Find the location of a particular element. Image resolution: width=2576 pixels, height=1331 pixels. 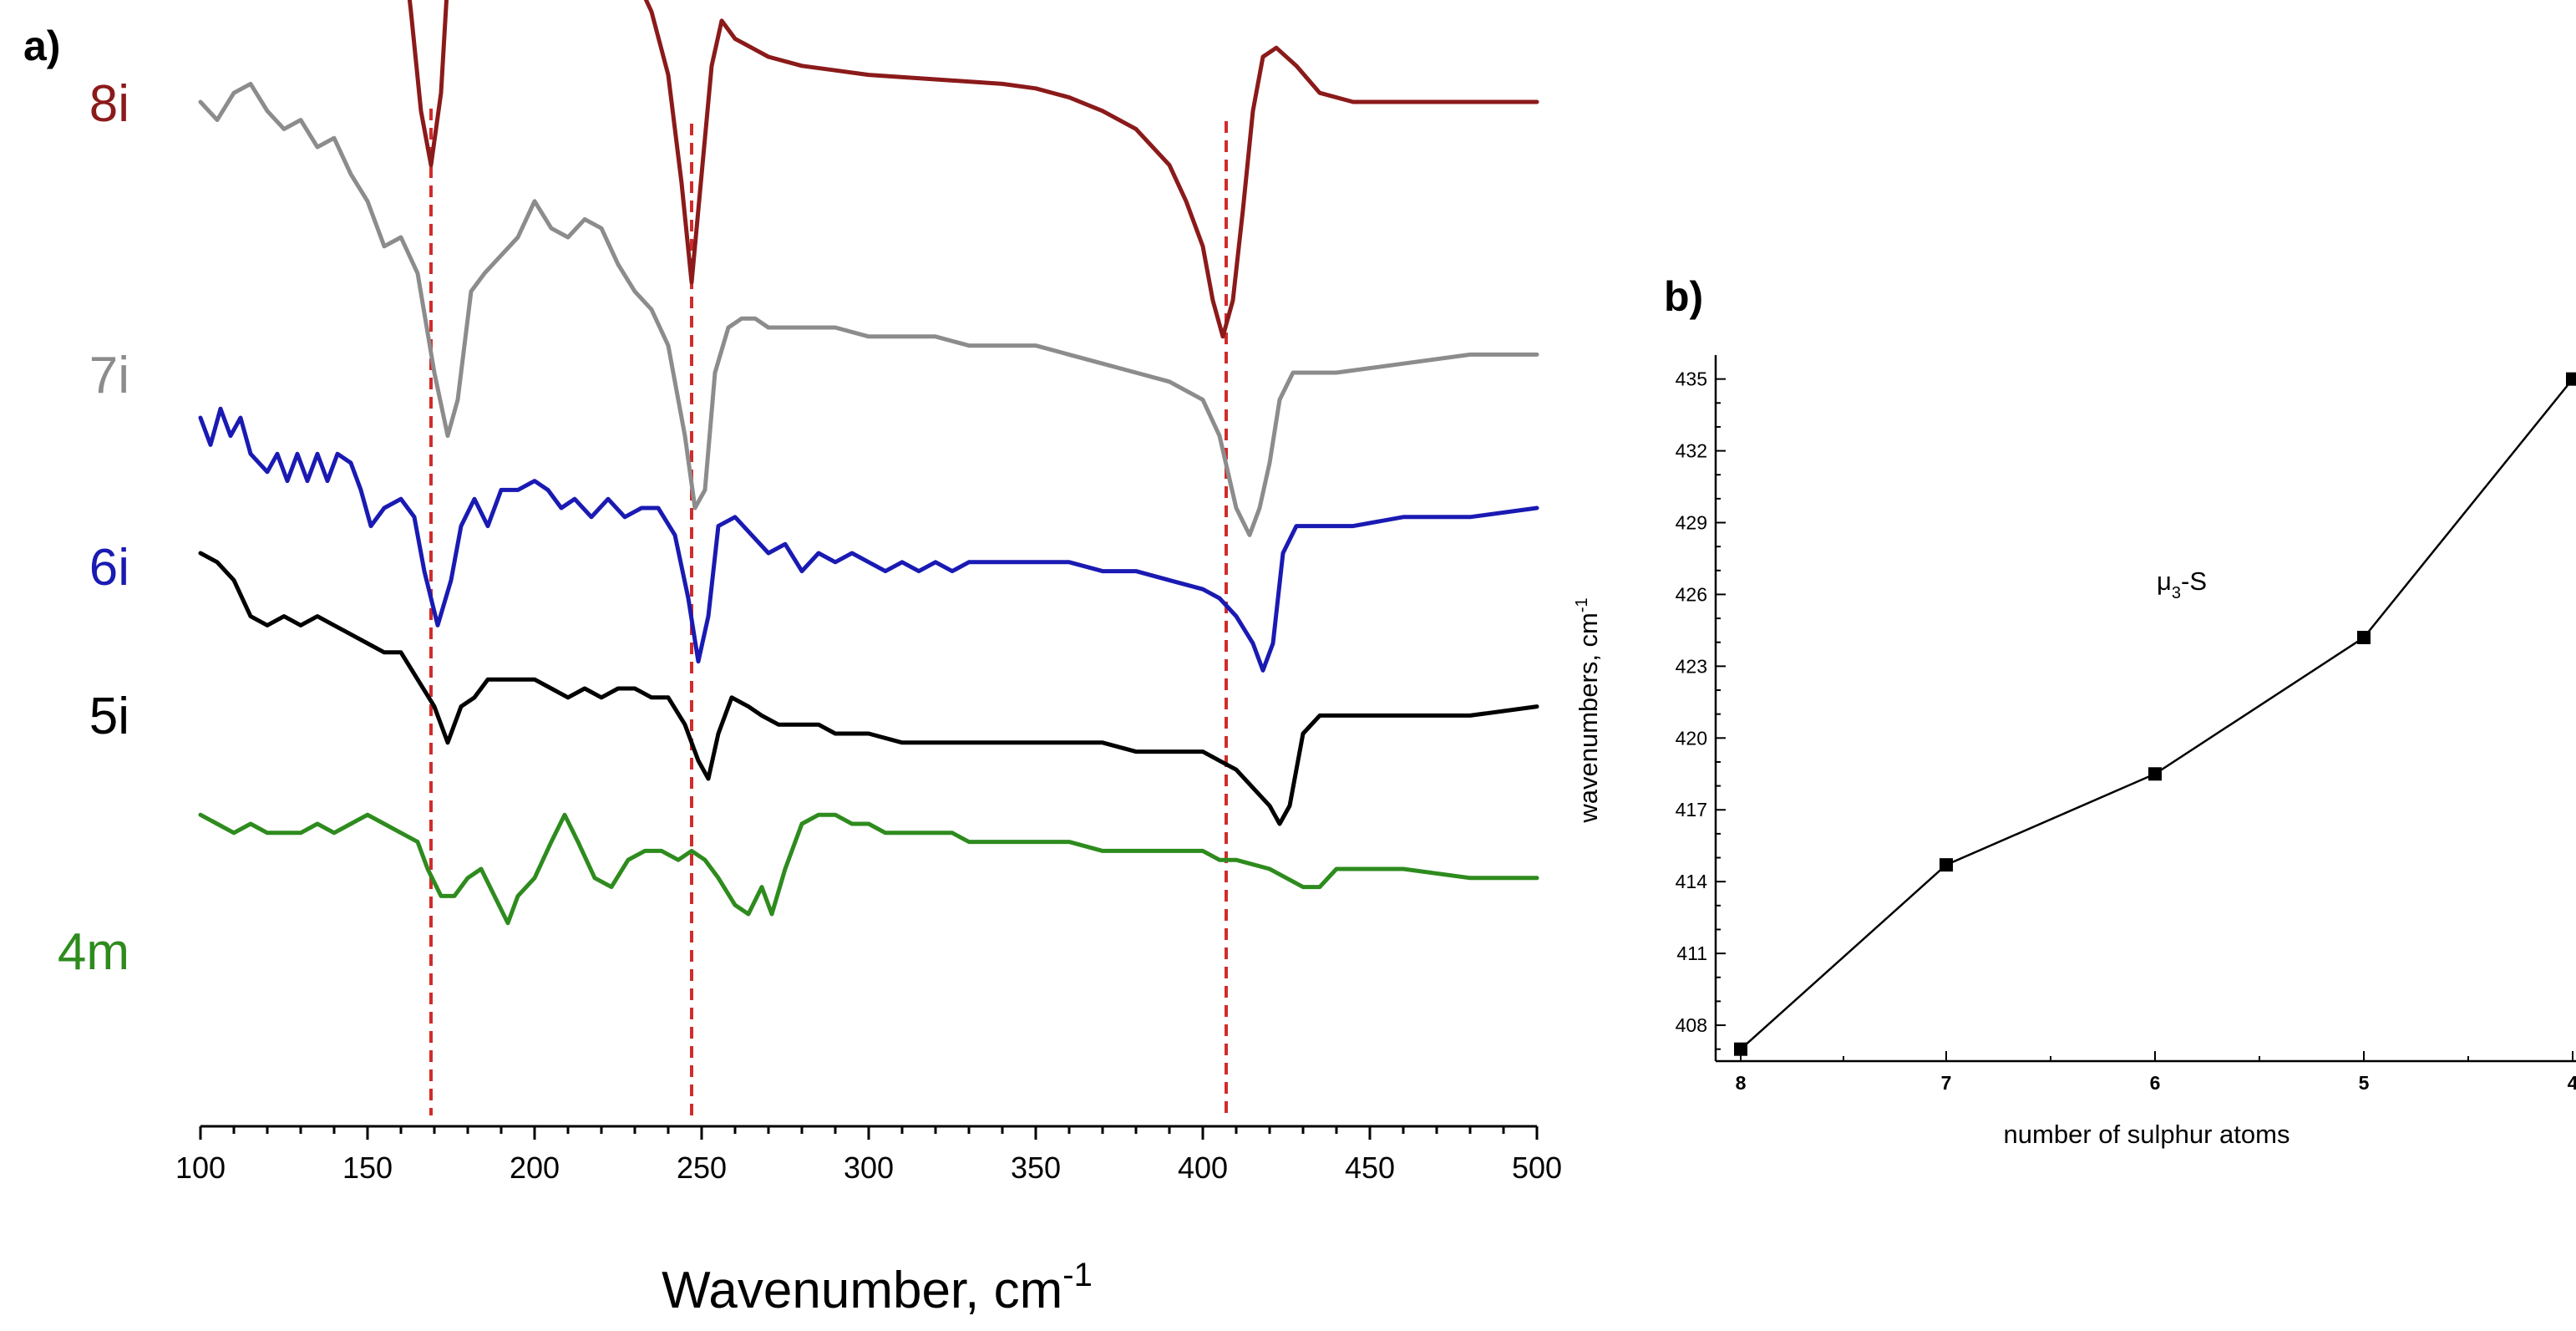

x-tick-label: 8 is located at coordinates (1742, 1083).